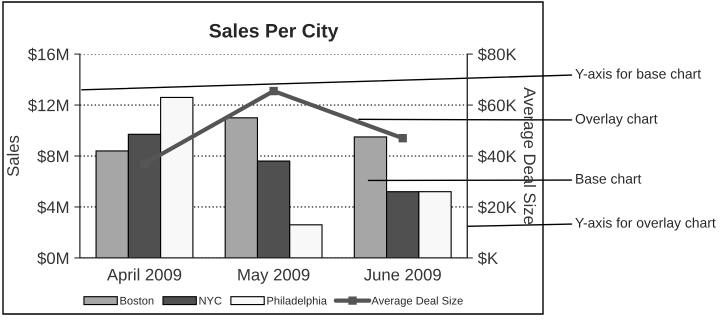  Describe the element at coordinates (638, 73) in the screenshot. I see `text: Y-axis for base chart` at that location.